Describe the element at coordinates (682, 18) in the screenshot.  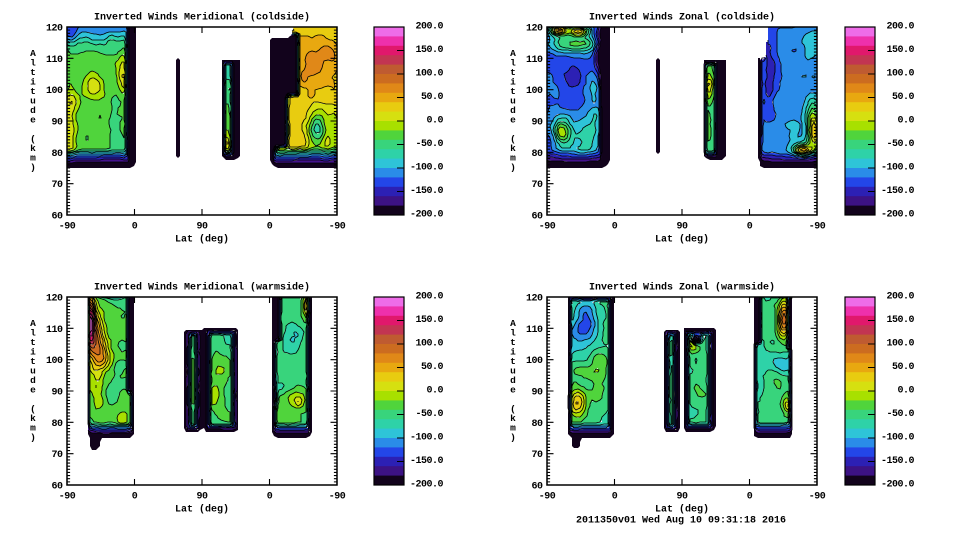
I see `svg-text:Inverted Winds Zonal (coldside: Inverted Winds Zonal (coldside)` at that location.